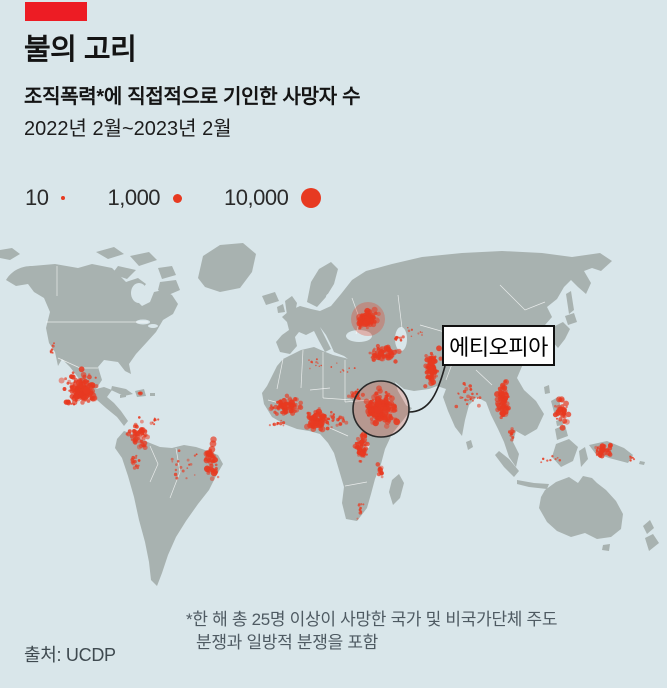 Image resolution: width=667 pixels, height=688 pixels. Describe the element at coordinates (287, 642) in the screenshot. I see `footnote-line-2: 분쟁과 일방적 분쟁을 포함` at that location.